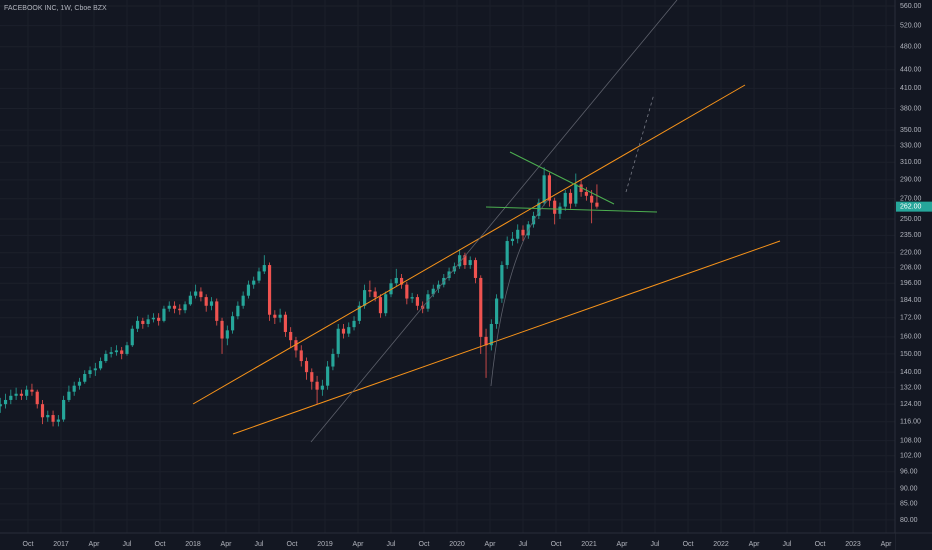  Describe the element at coordinates (853, 544) in the screenshot. I see `x-tick-label: 2023` at that location.